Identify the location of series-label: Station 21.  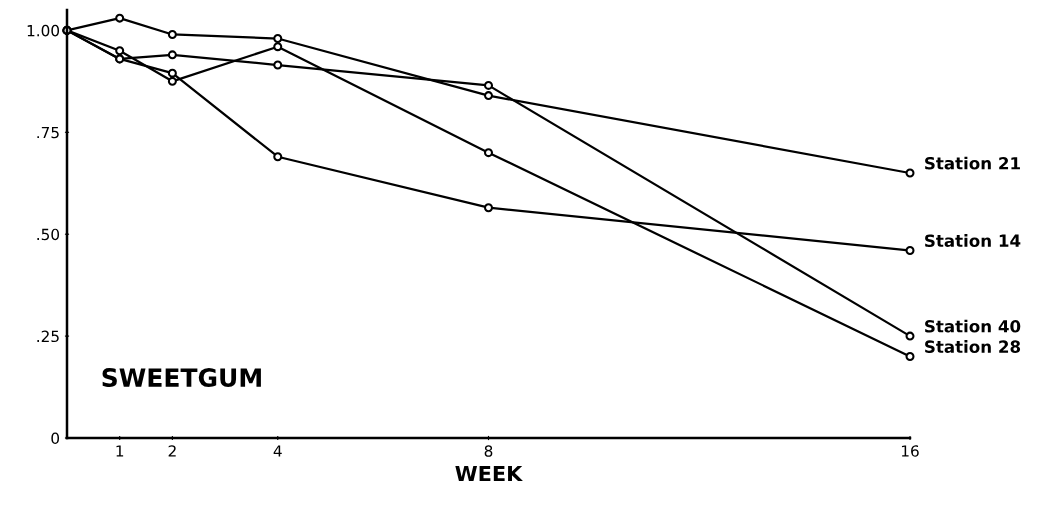
(972, 163).